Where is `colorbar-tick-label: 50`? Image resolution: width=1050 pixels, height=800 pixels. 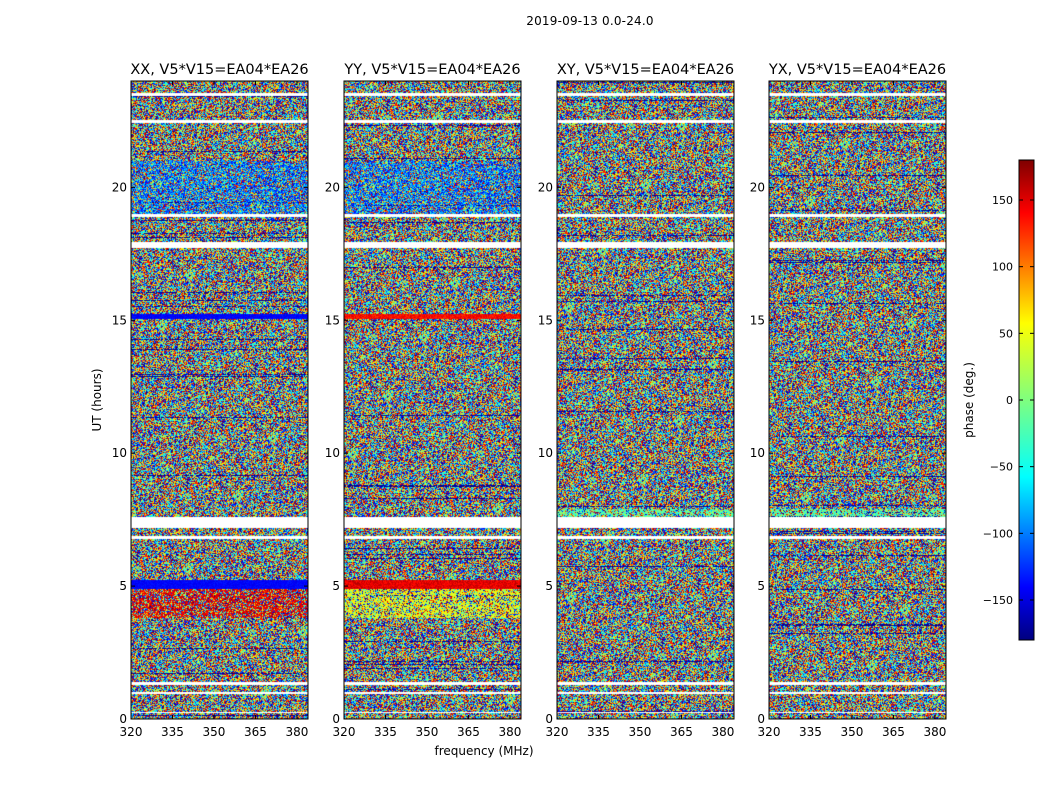
colorbar-tick-label: 50 is located at coordinates (1006, 333).